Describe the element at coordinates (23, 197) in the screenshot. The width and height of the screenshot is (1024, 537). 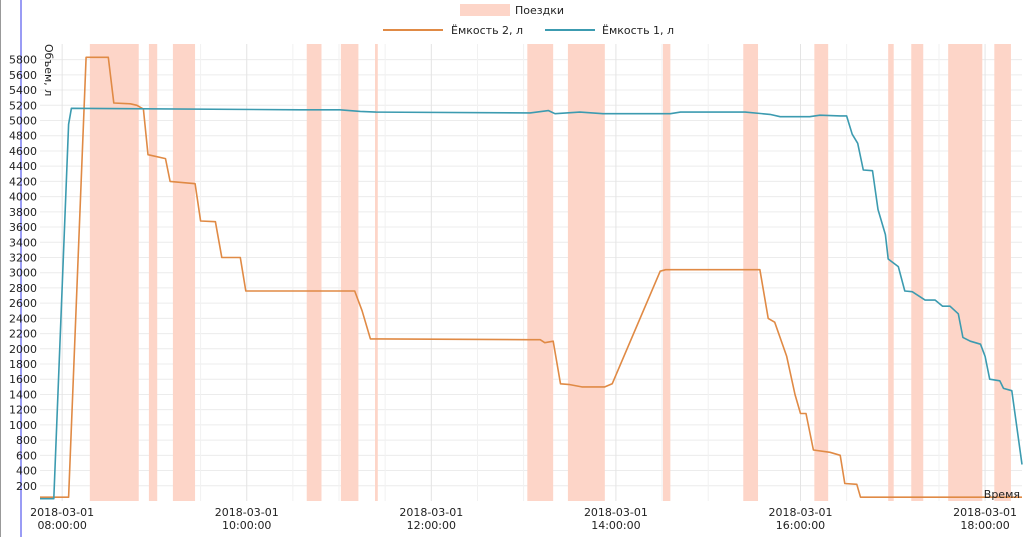
I see `y-tick-label: 4000` at that location.